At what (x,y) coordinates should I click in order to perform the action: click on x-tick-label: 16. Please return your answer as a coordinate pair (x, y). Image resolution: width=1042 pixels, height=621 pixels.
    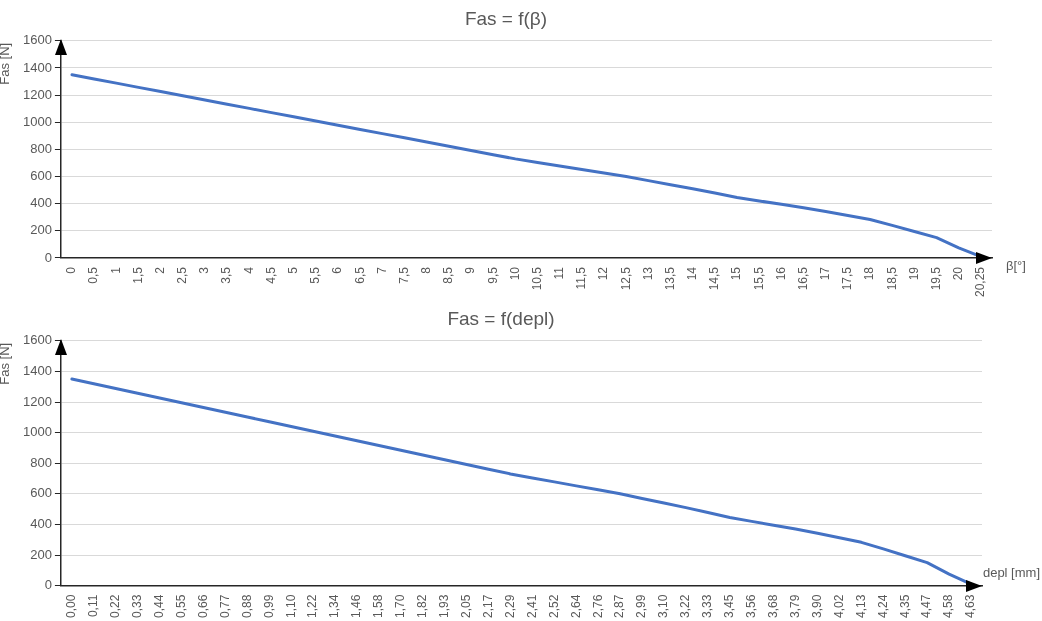
    Looking at the image, I should click on (780, 273).